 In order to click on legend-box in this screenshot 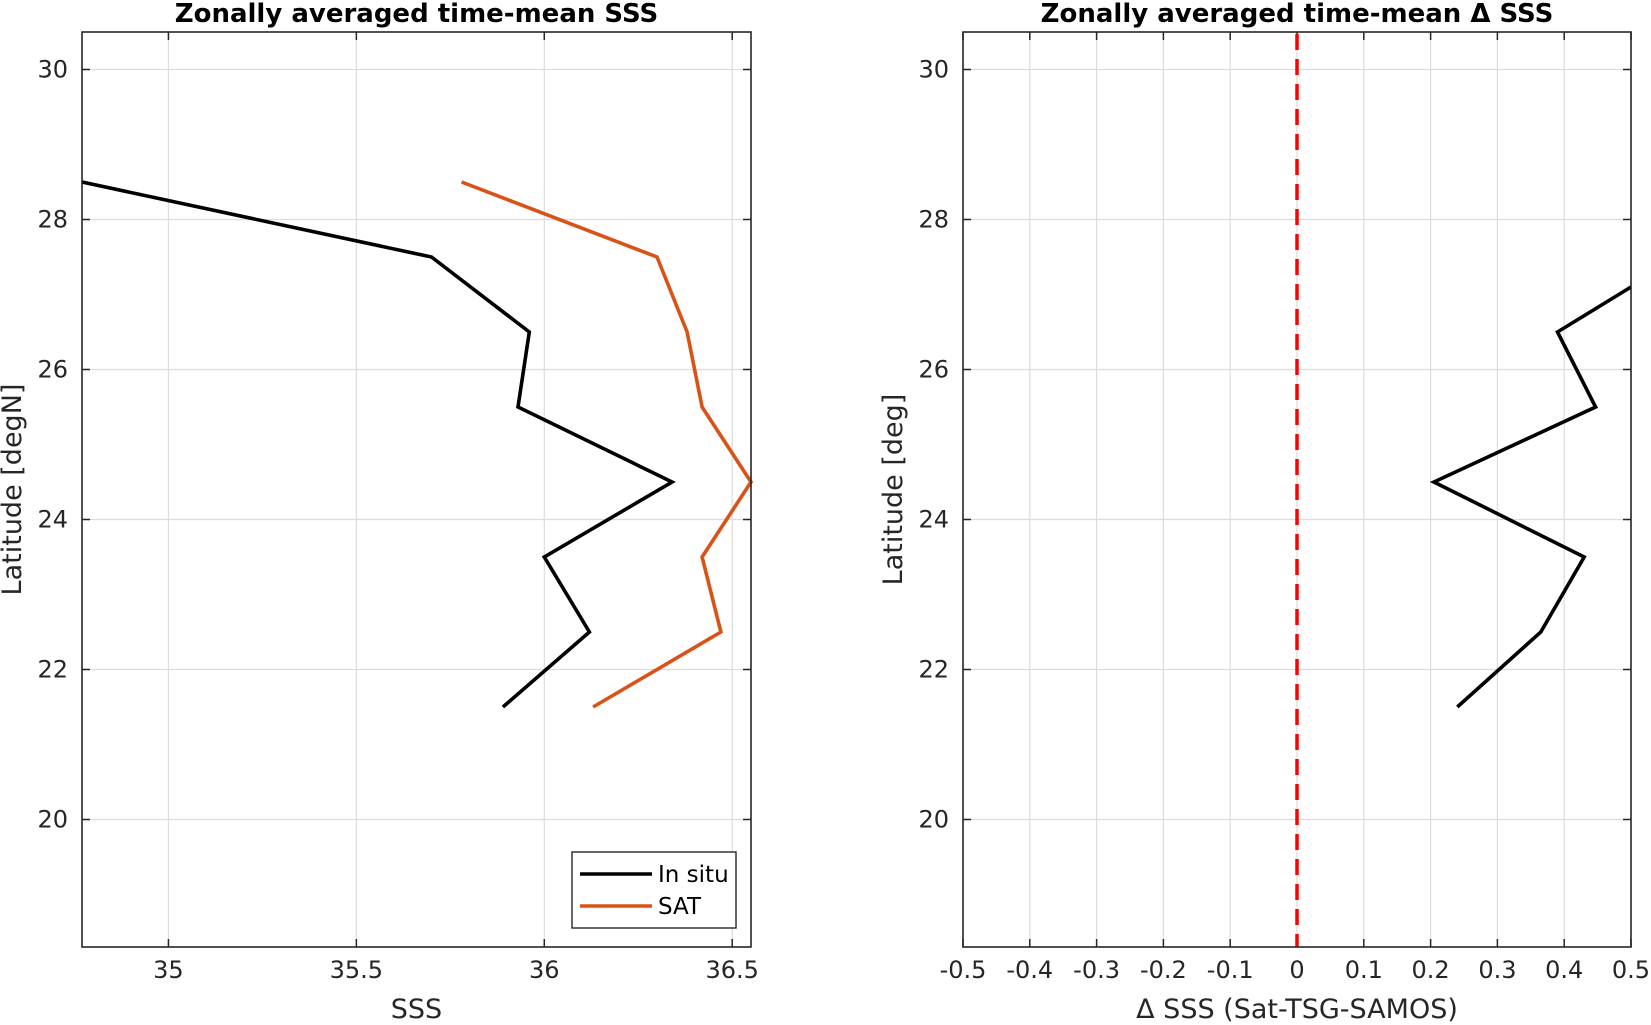, I will do `click(654, 890)`.